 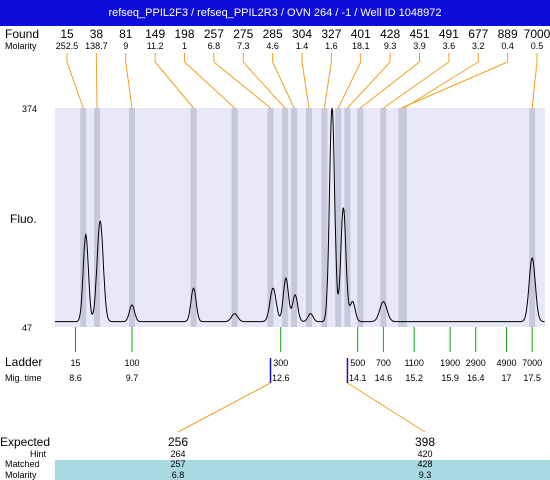 I want to click on ladder-time: 15.9, so click(x=450, y=378).